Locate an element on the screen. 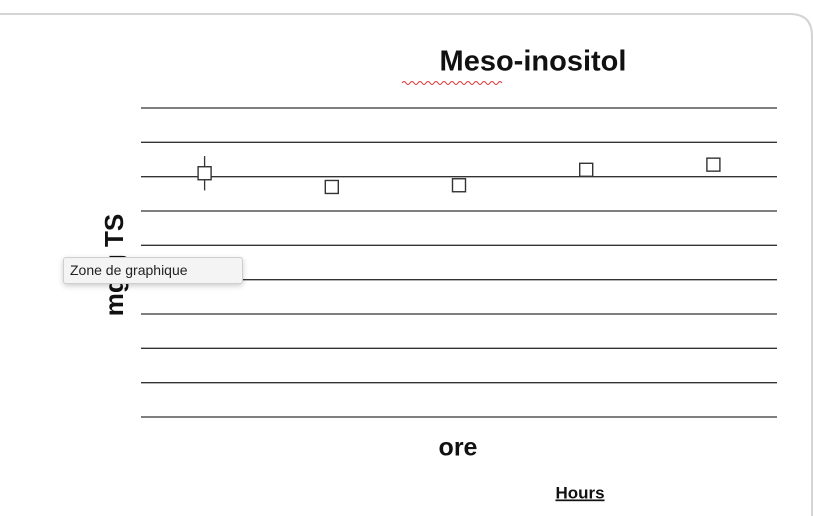 This screenshot has width=813, height=516. chart-title: Meso-inositol is located at coordinates (533, 62).